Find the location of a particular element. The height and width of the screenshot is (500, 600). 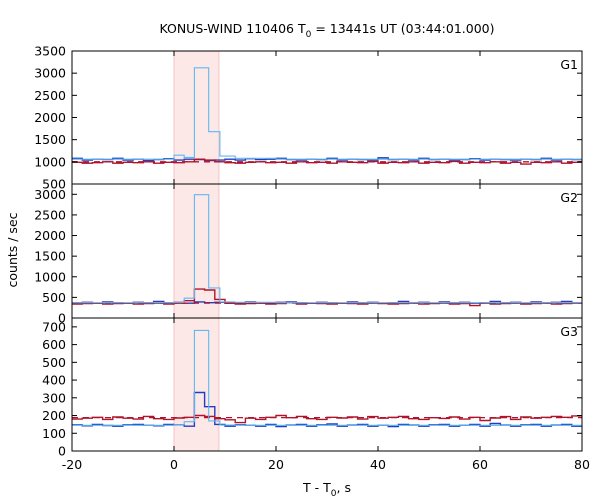

y-tick-label: 200 is located at coordinates (54, 415).